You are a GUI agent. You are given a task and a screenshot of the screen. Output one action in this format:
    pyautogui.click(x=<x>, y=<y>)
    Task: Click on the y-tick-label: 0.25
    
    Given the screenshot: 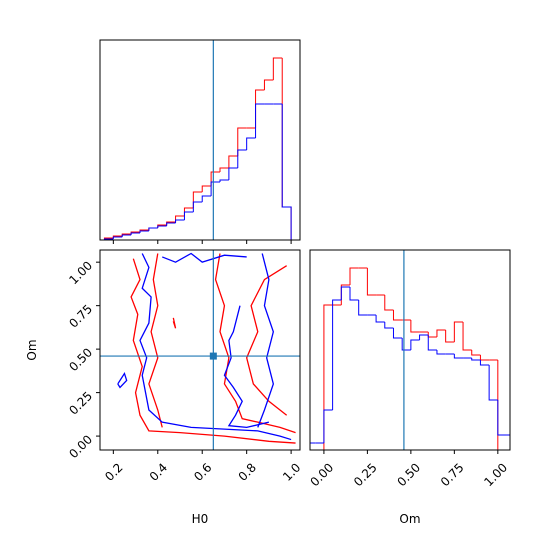 What is the action you would take?
    pyautogui.click(x=80, y=403)
    